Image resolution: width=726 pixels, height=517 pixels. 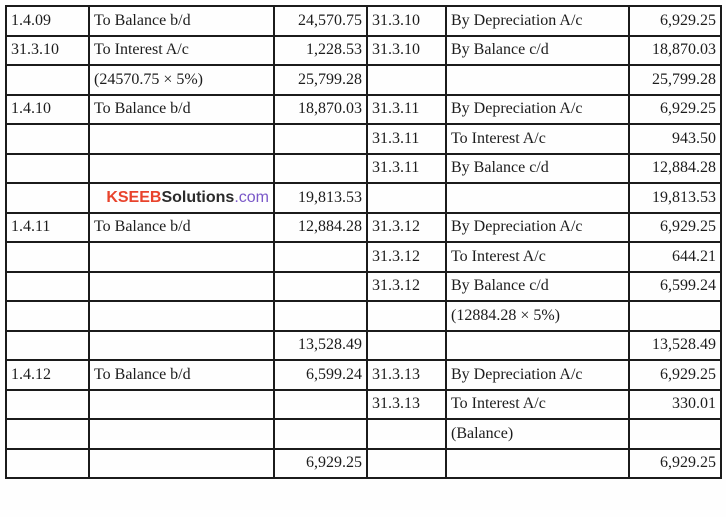 What do you see at coordinates (47, 375) in the screenshot?
I see `debit-date-cell: 1.4.12` at bounding box center [47, 375].